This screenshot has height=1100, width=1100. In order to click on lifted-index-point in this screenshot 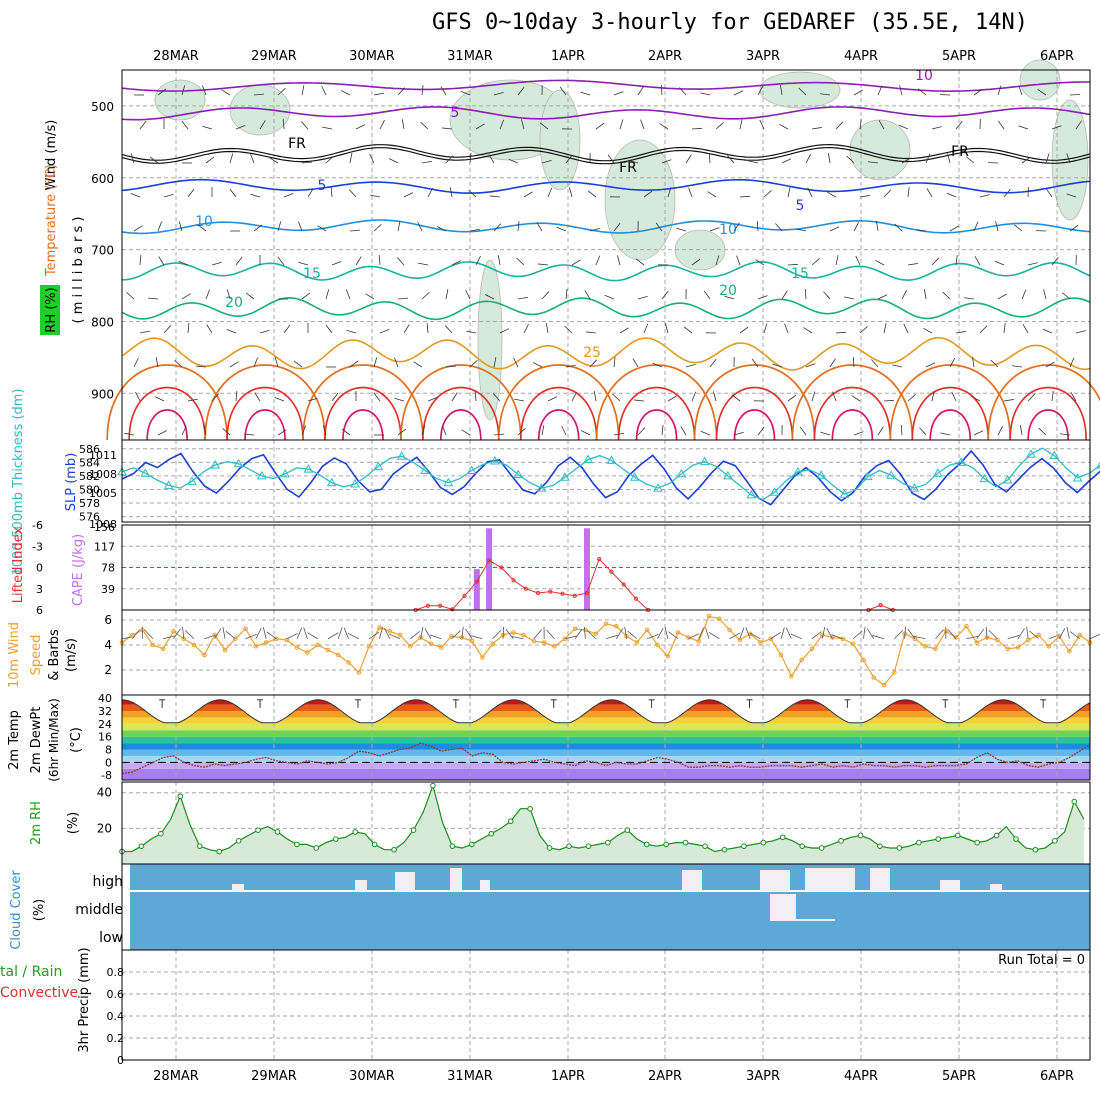, I will do `click(464, 595)`.